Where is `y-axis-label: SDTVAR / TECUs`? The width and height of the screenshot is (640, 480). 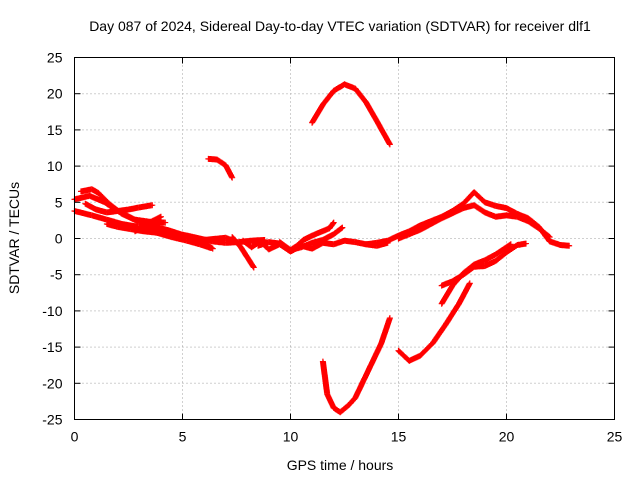
y-axis-label: SDTVAR / TECUs is located at coordinates (14, 238).